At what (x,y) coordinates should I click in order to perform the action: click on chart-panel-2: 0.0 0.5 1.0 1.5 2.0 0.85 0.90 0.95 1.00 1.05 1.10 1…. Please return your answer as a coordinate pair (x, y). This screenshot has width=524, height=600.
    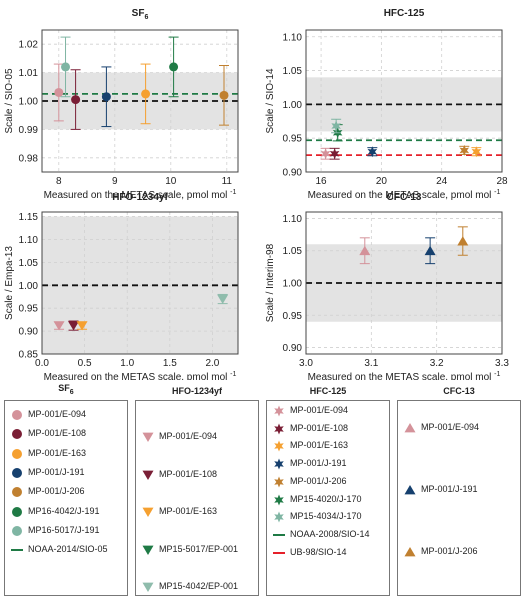
    Looking at the image, I should click on (121, 286).